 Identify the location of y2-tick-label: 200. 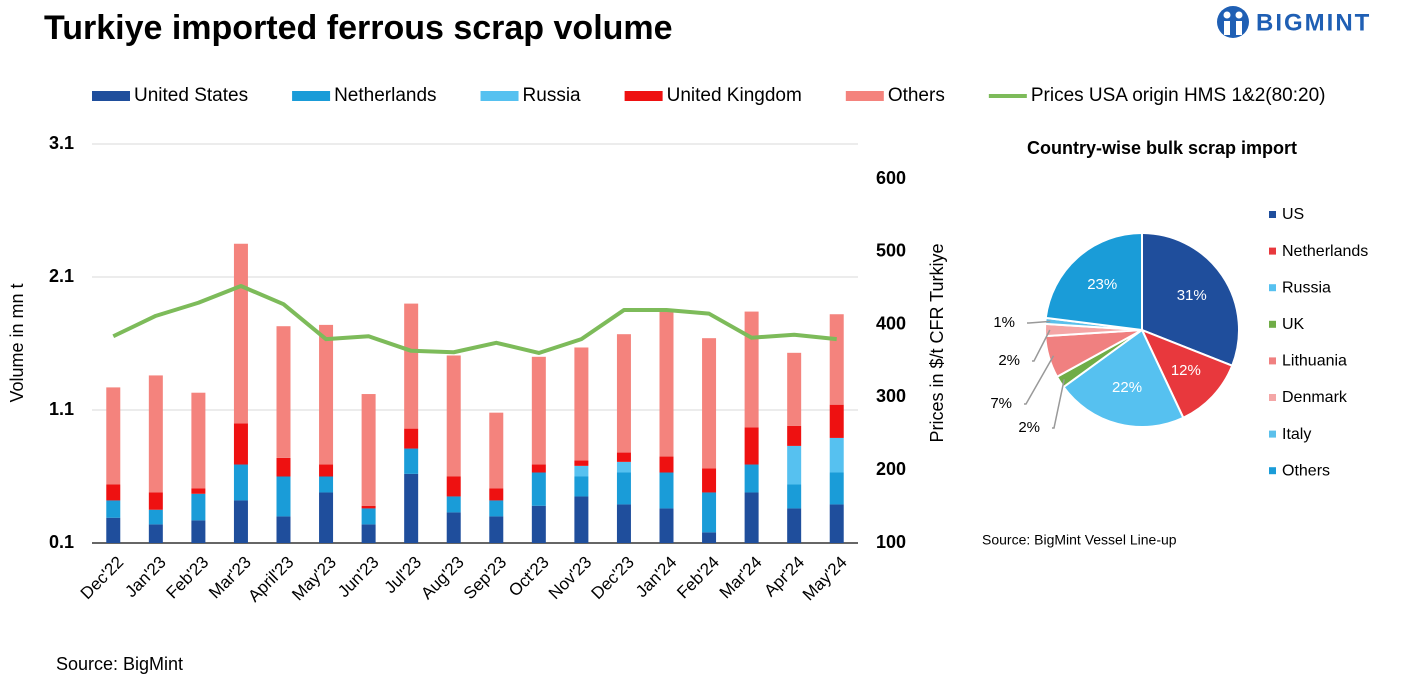
(891, 469).